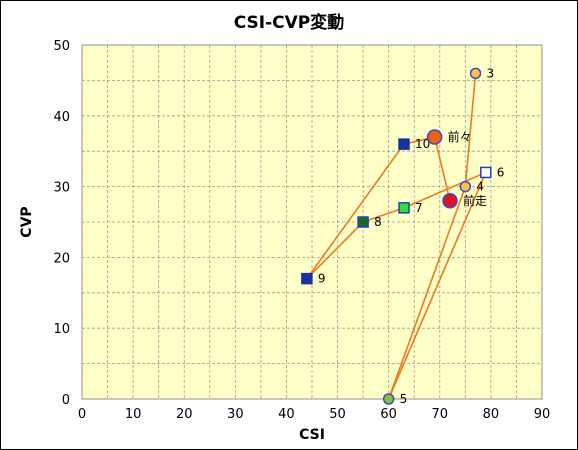  What do you see at coordinates (61, 117) in the screenshot?
I see `y-tick-label: 40` at bounding box center [61, 117].